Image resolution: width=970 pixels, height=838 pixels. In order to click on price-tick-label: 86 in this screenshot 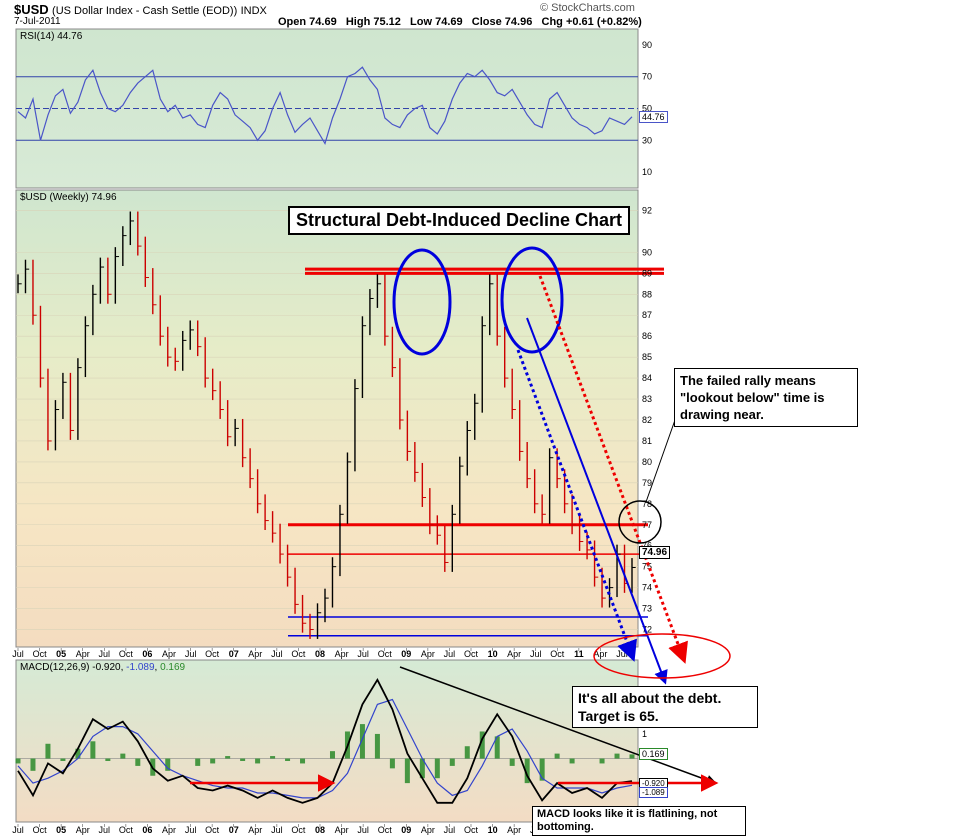, I will do `click(647, 336)`.